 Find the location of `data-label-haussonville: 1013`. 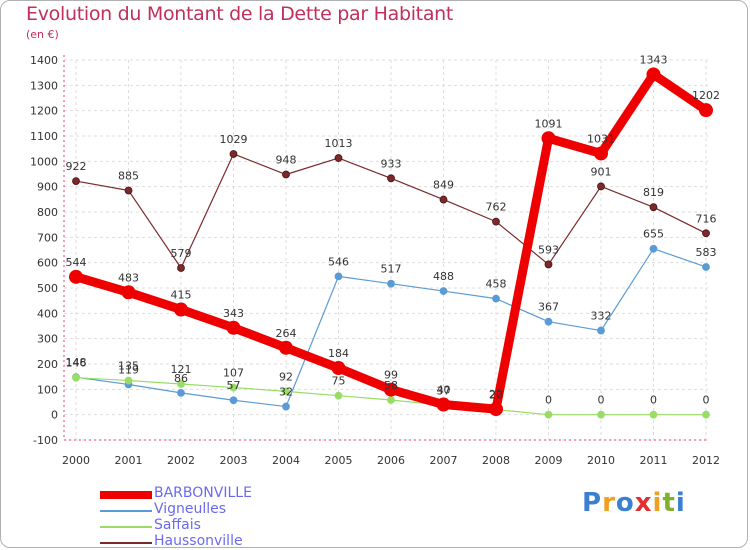

data-label-haussonville: 1013 is located at coordinates (339, 143).